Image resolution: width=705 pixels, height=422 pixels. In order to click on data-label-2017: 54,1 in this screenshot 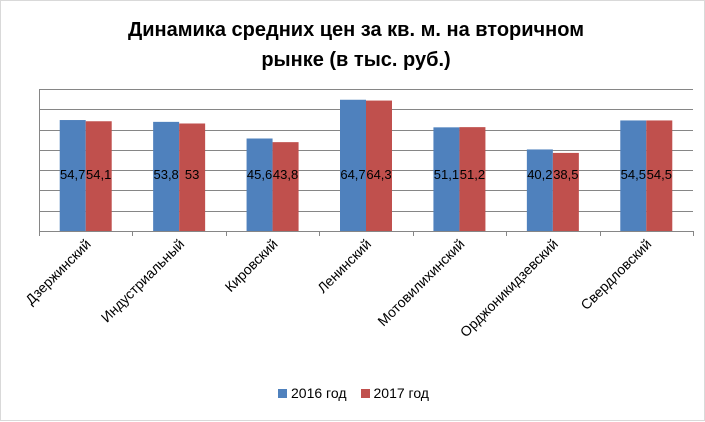, I will do `click(98, 174)`.